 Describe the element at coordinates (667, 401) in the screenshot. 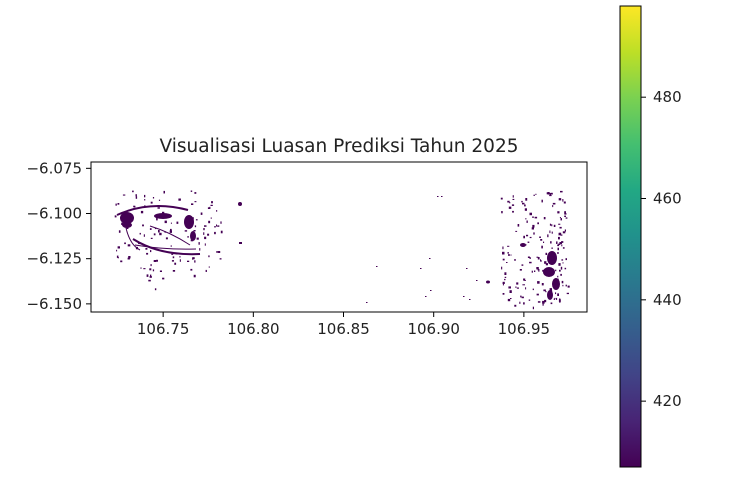

I see `colorbar-tick-label: 420` at that location.